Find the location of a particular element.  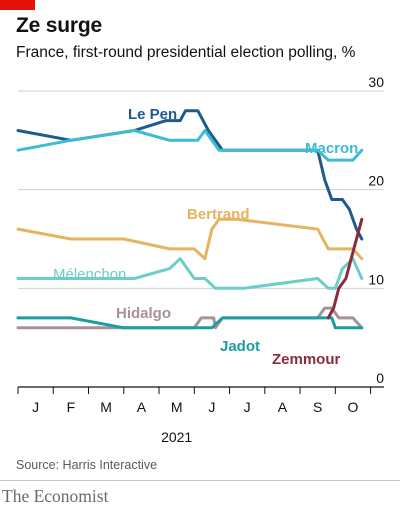

x-tick-label-j-0: J is located at coordinates (35, 407).